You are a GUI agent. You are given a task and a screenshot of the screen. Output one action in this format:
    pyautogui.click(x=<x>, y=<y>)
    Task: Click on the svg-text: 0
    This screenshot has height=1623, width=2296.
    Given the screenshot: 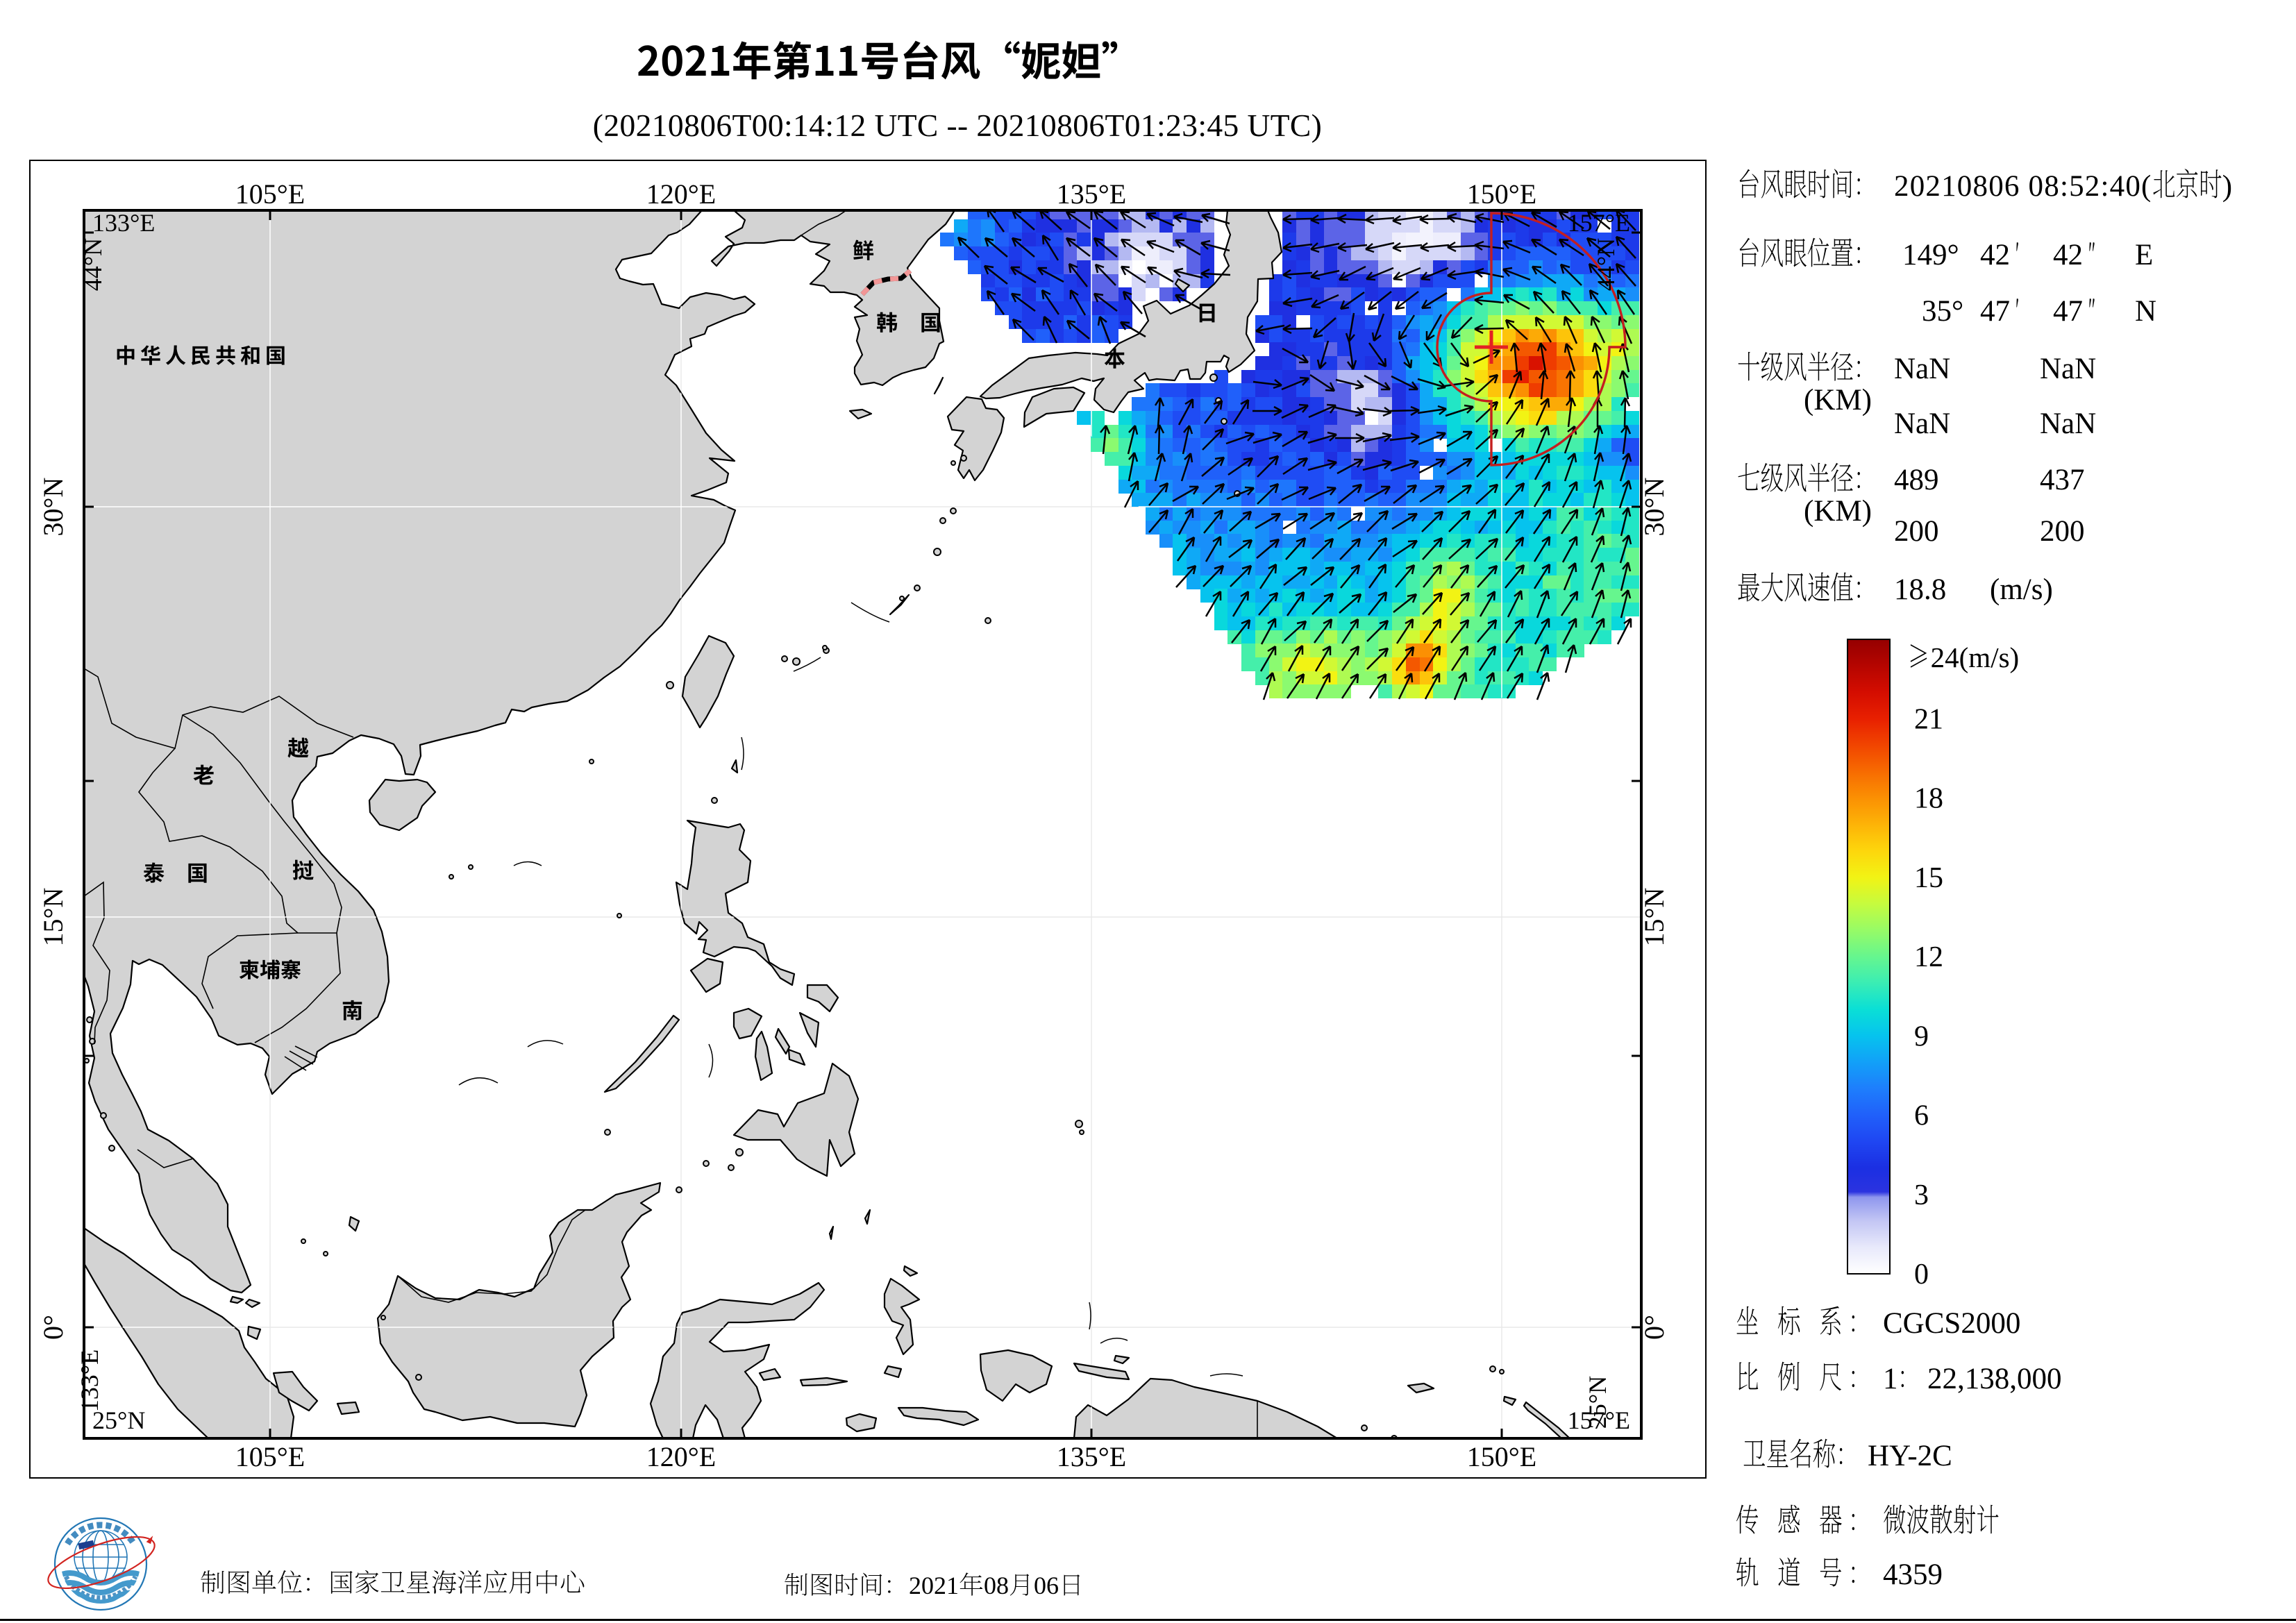 What is the action you would take?
    pyautogui.click(x=1921, y=1274)
    